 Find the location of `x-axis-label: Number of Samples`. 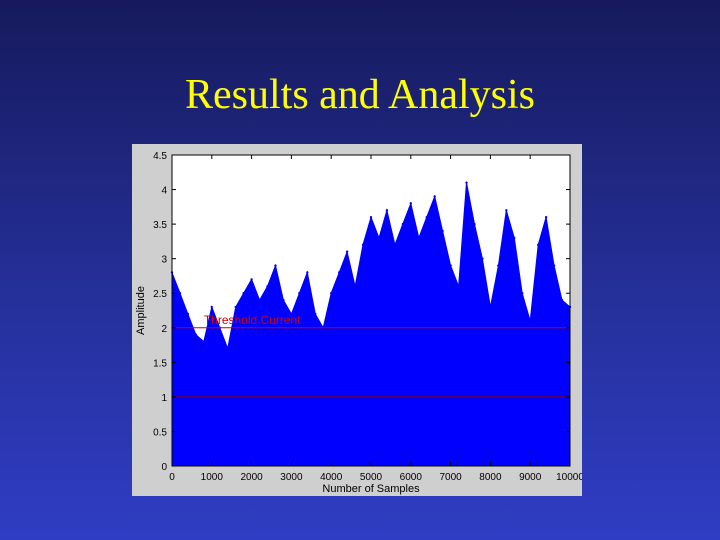

x-axis-label: Number of Samples is located at coordinates (371, 489).